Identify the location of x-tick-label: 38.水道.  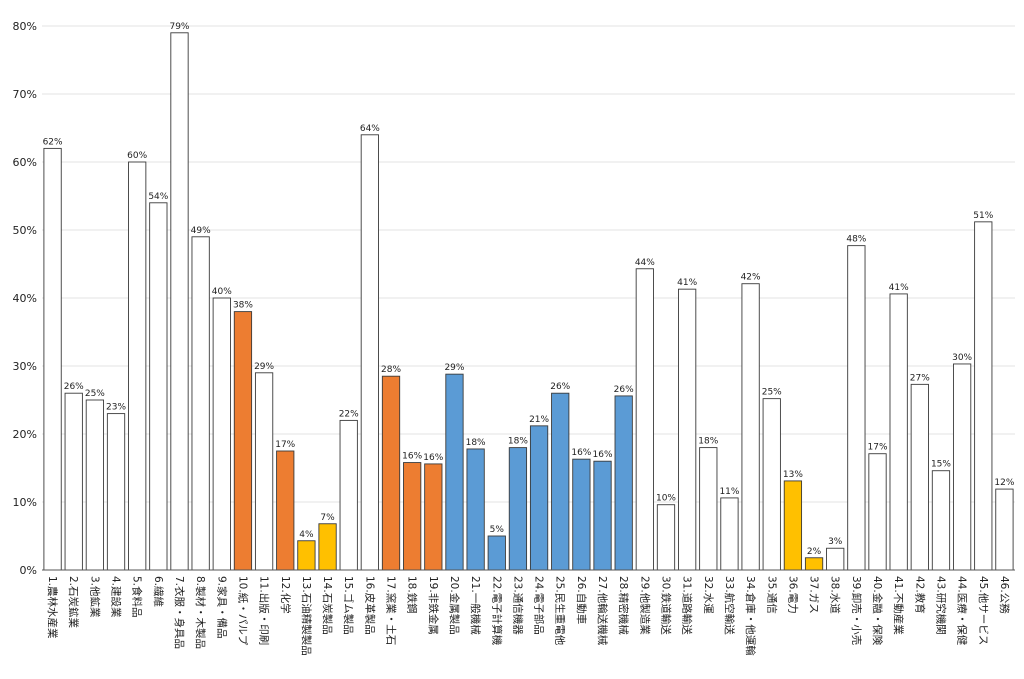
(835, 595).